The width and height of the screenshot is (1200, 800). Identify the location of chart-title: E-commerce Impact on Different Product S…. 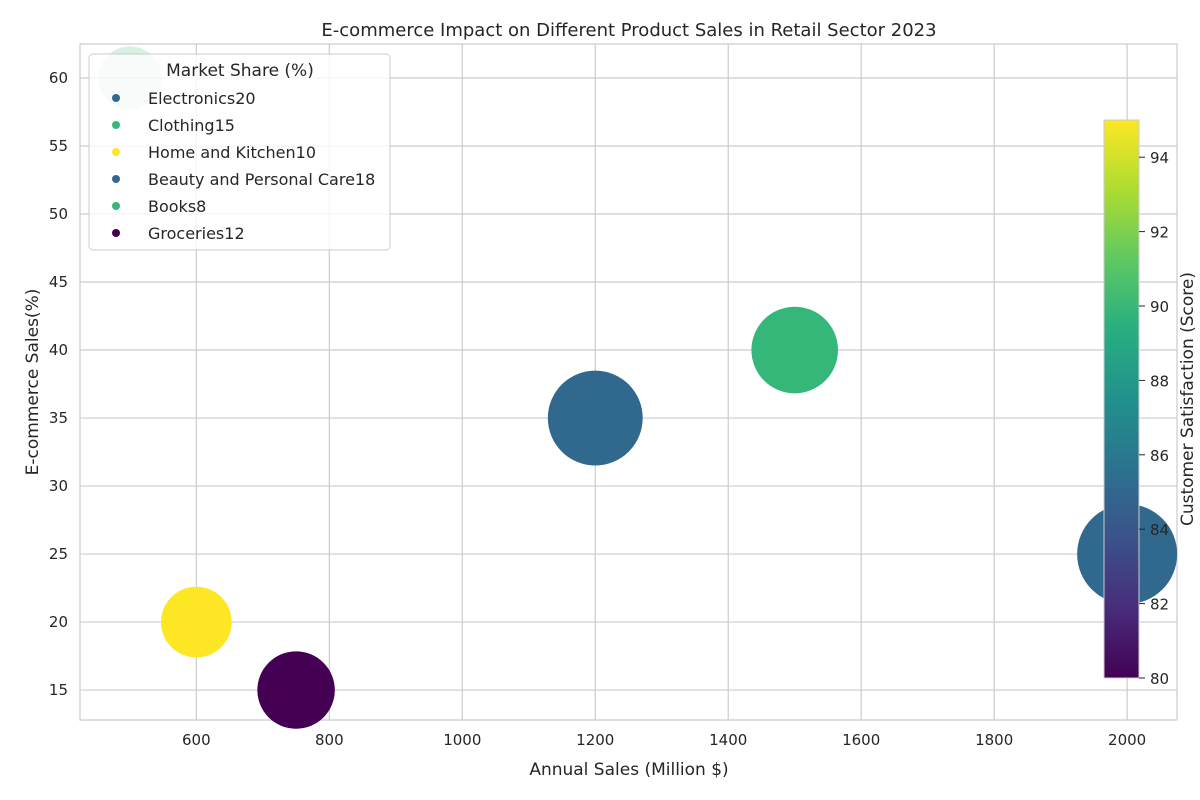
(628, 30).